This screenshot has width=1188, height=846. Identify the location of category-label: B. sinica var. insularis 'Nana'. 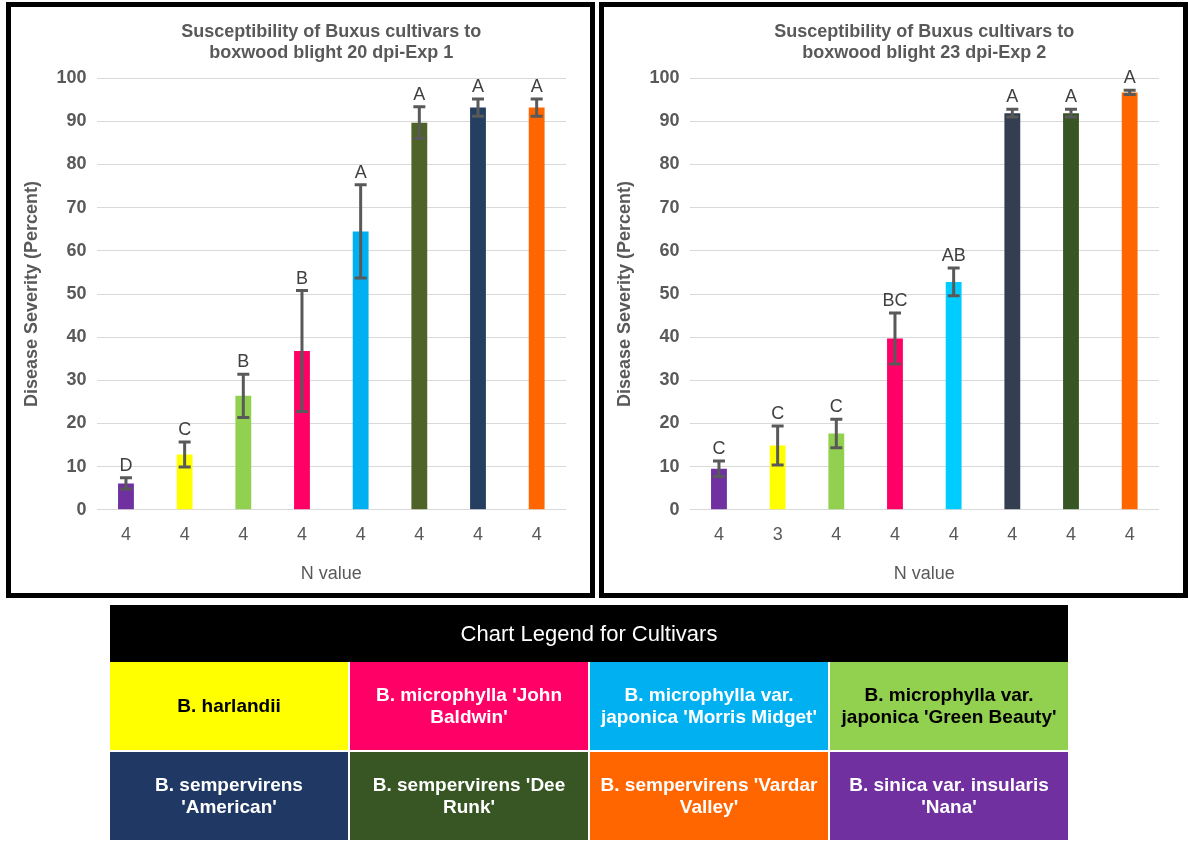
(949, 796).